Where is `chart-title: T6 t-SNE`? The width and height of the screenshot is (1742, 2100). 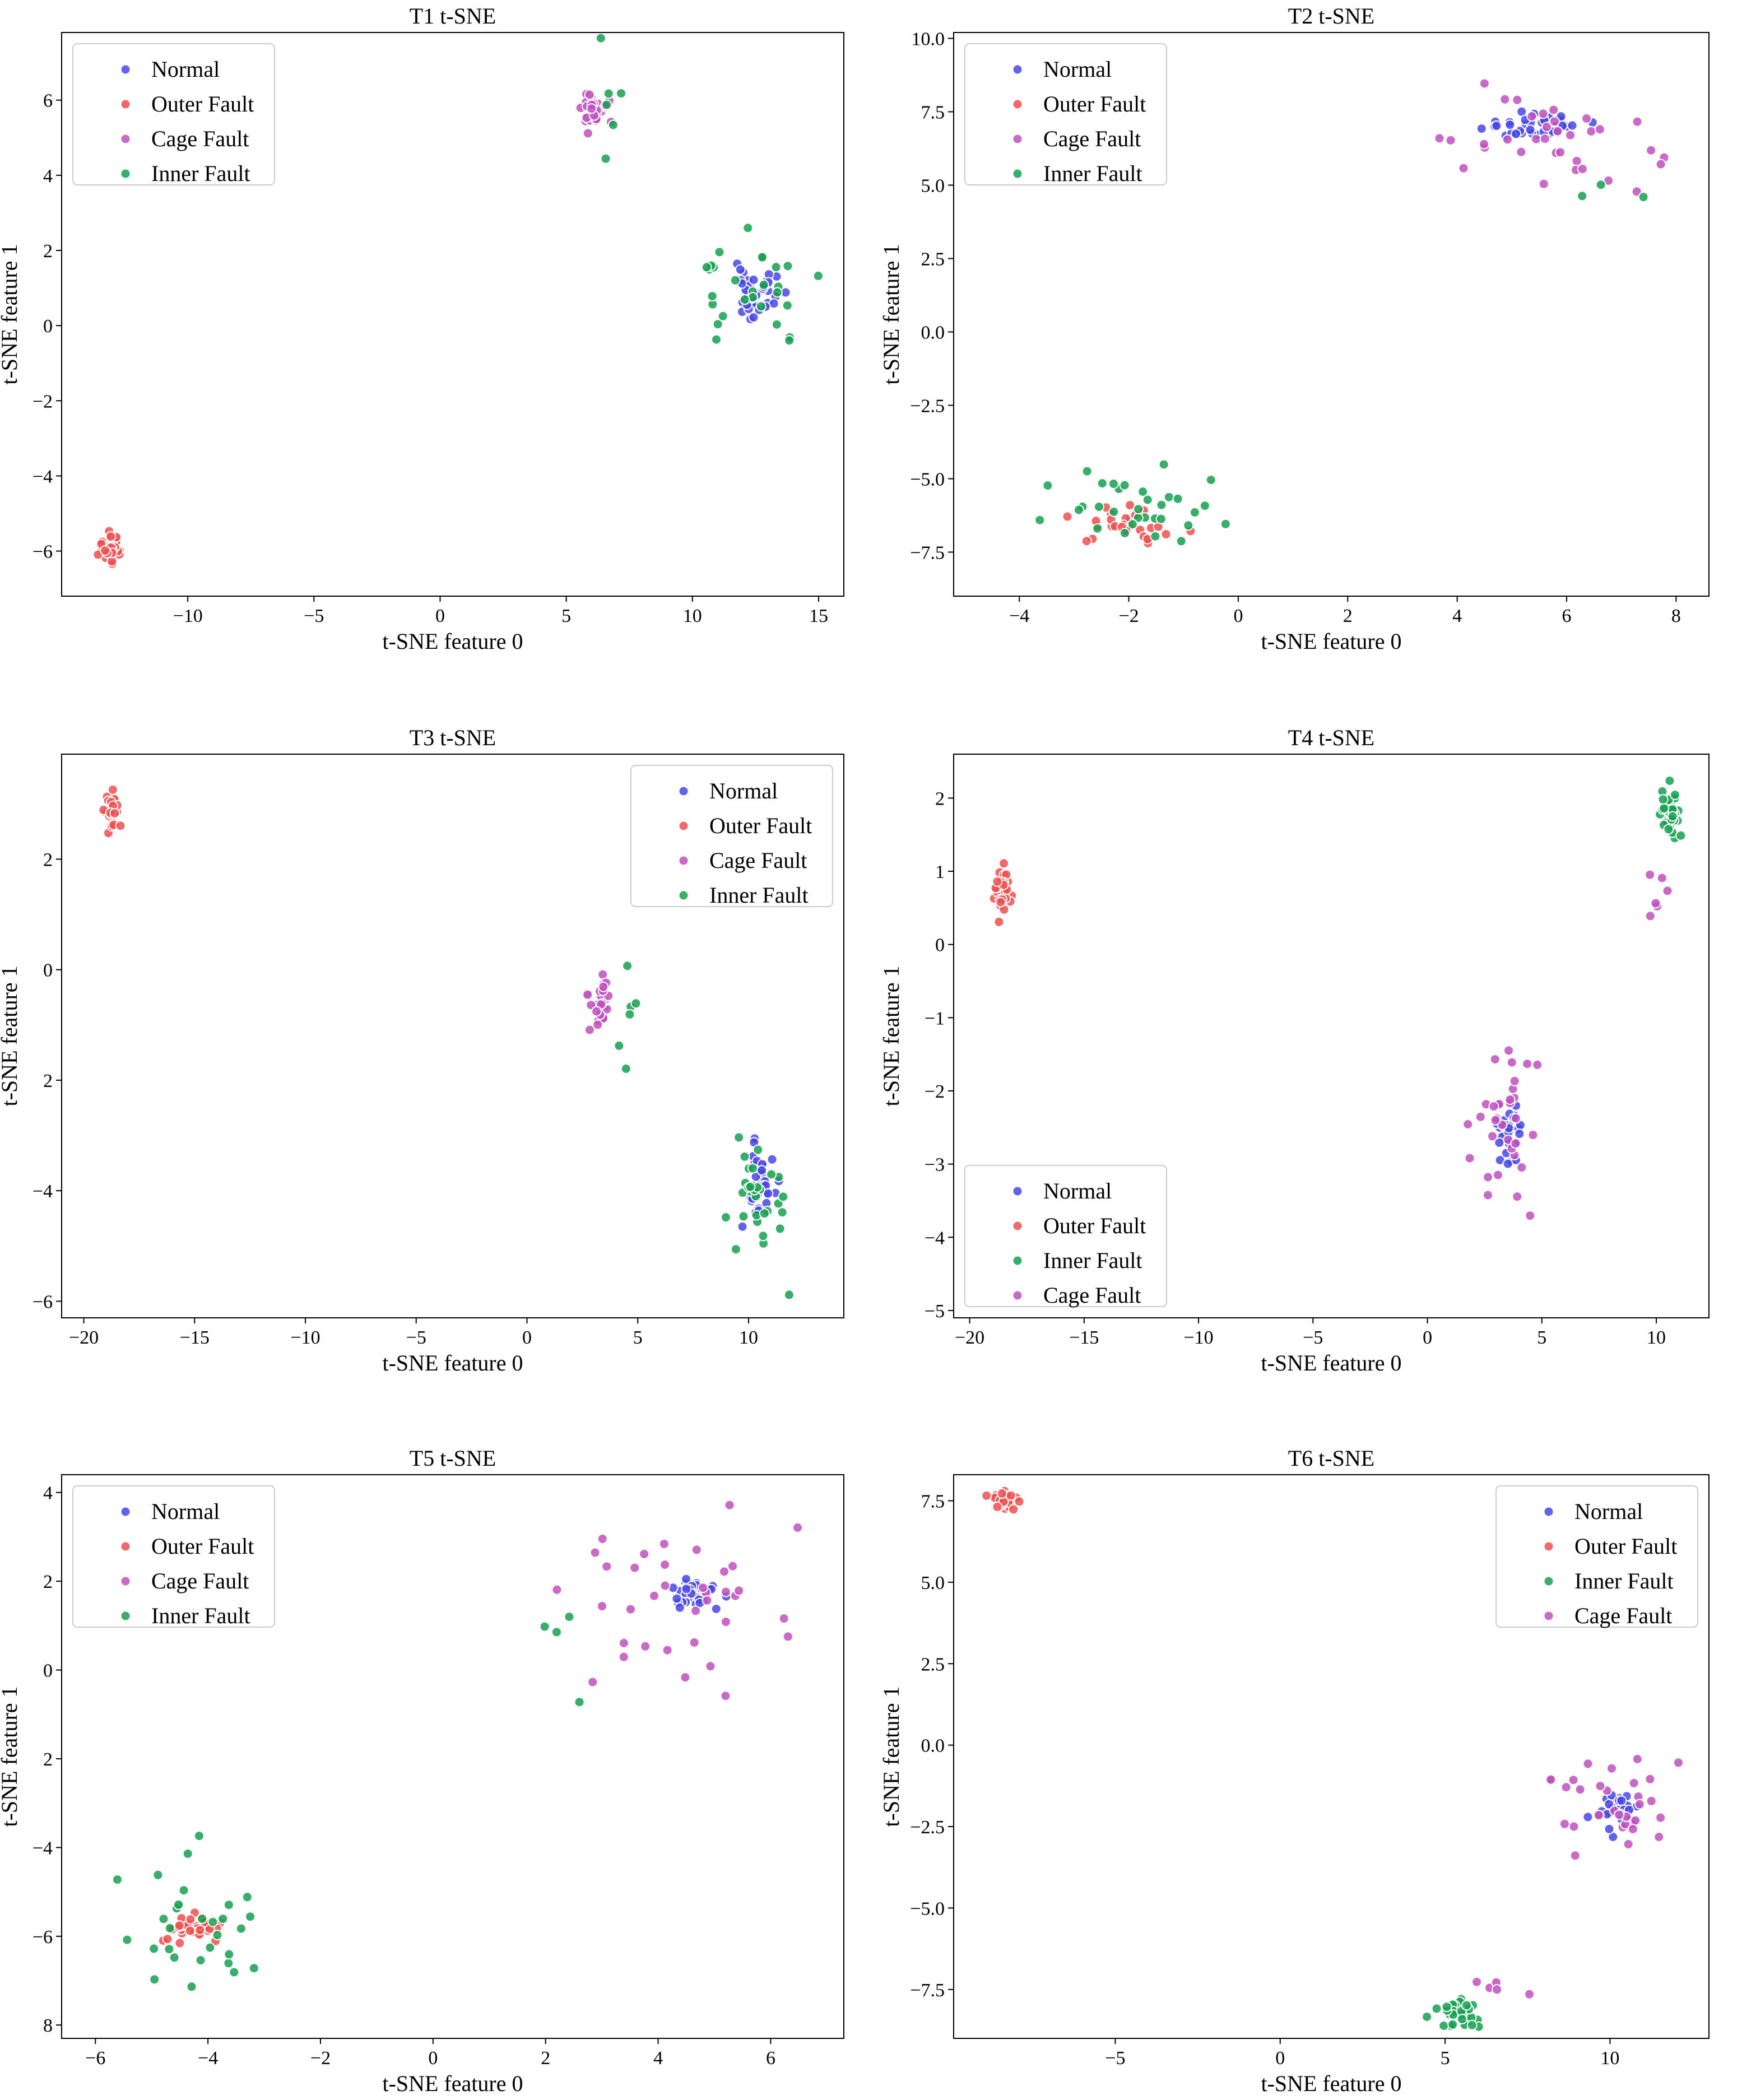
chart-title: T6 t-SNE is located at coordinates (1331, 1458).